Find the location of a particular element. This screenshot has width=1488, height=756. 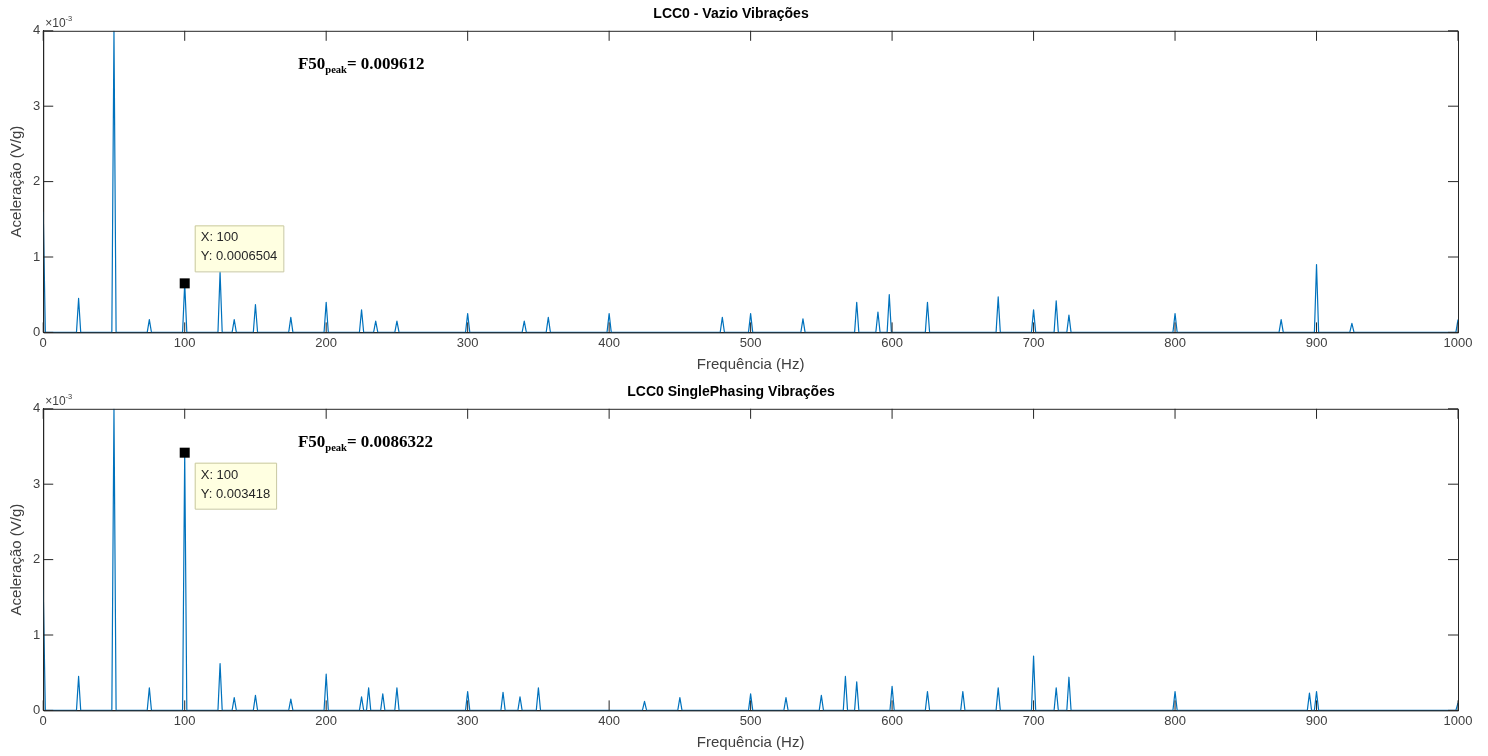

annotation: X: 100 Y: 0.003418 is located at coordinates (235, 483).